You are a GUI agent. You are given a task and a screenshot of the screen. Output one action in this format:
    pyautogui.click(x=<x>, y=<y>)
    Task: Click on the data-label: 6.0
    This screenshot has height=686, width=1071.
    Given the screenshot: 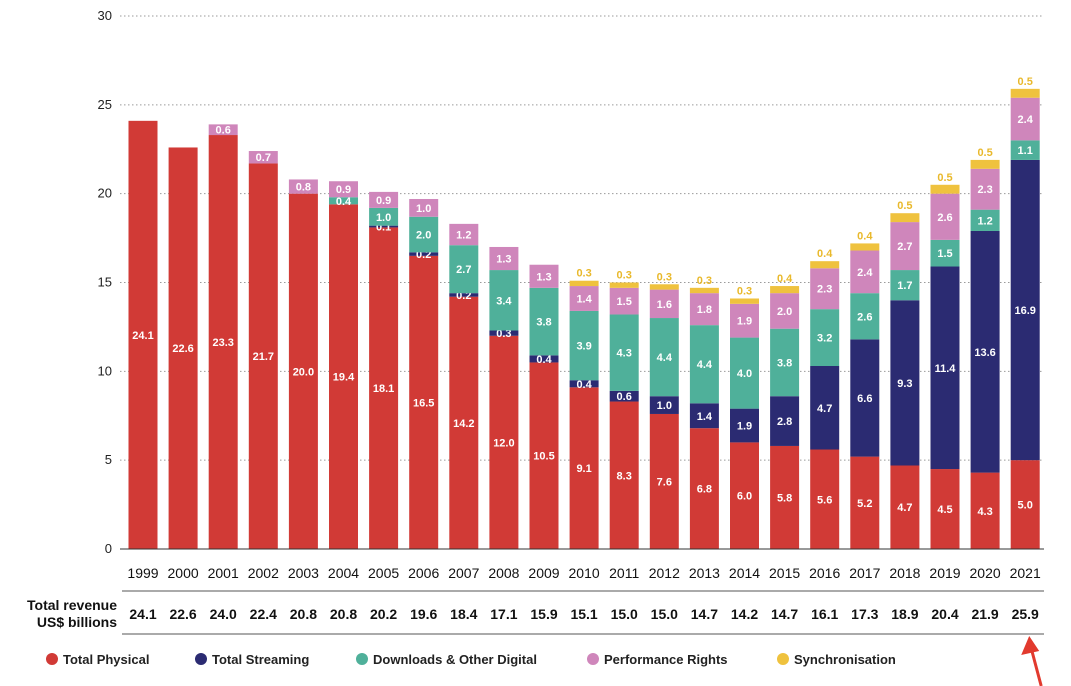 What is the action you would take?
    pyautogui.click(x=744, y=497)
    